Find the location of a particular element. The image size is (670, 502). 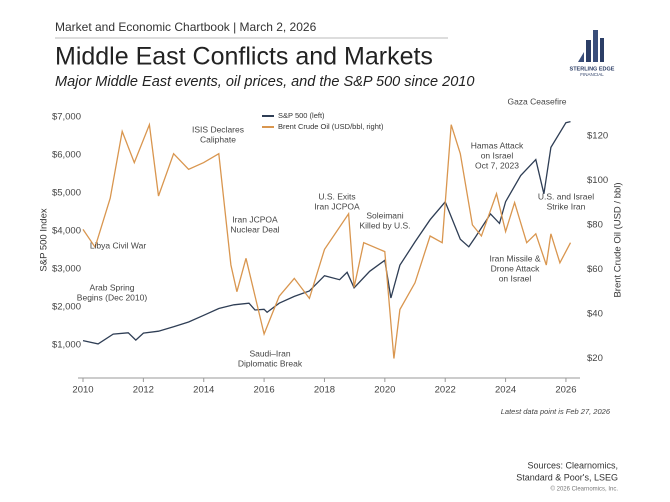

y2-tick-label: $60 is located at coordinates (595, 269).